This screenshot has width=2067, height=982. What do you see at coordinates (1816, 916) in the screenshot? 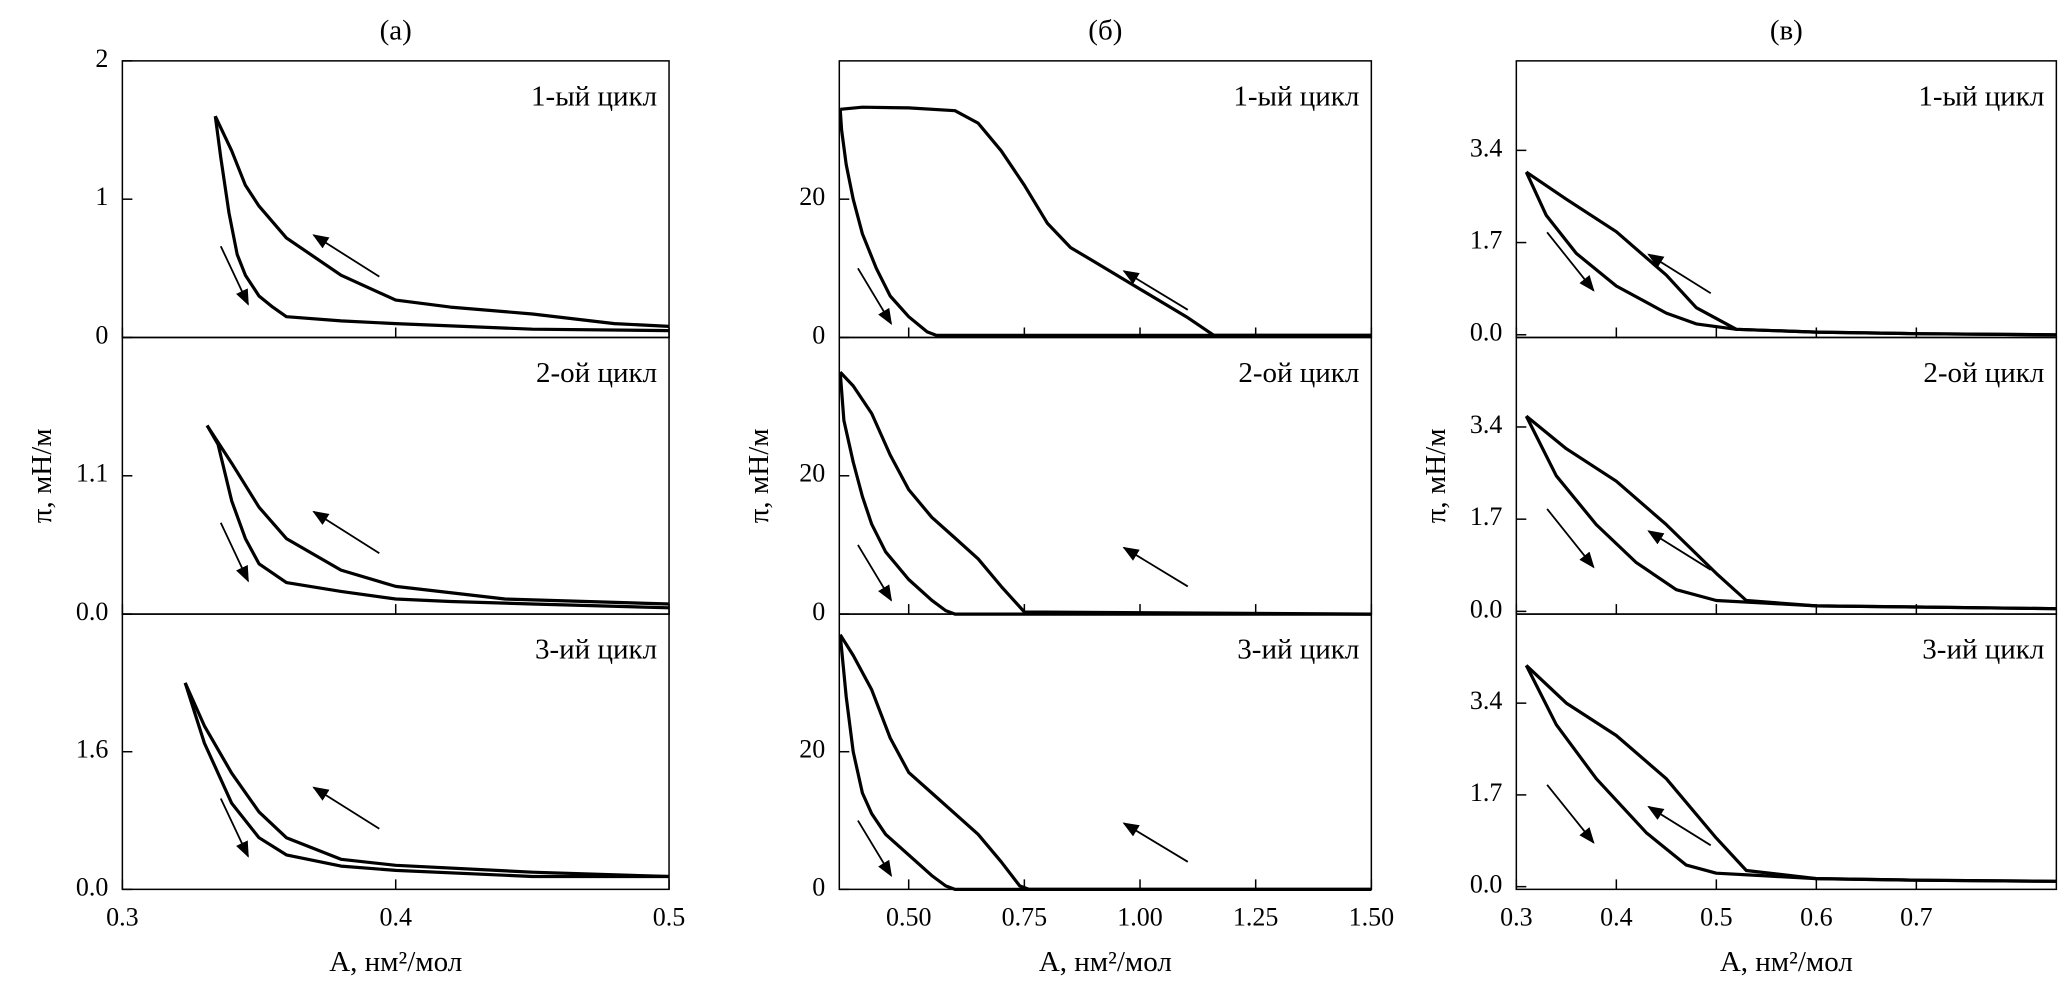
I see `x-tick-label: 0.6` at bounding box center [1816, 916].